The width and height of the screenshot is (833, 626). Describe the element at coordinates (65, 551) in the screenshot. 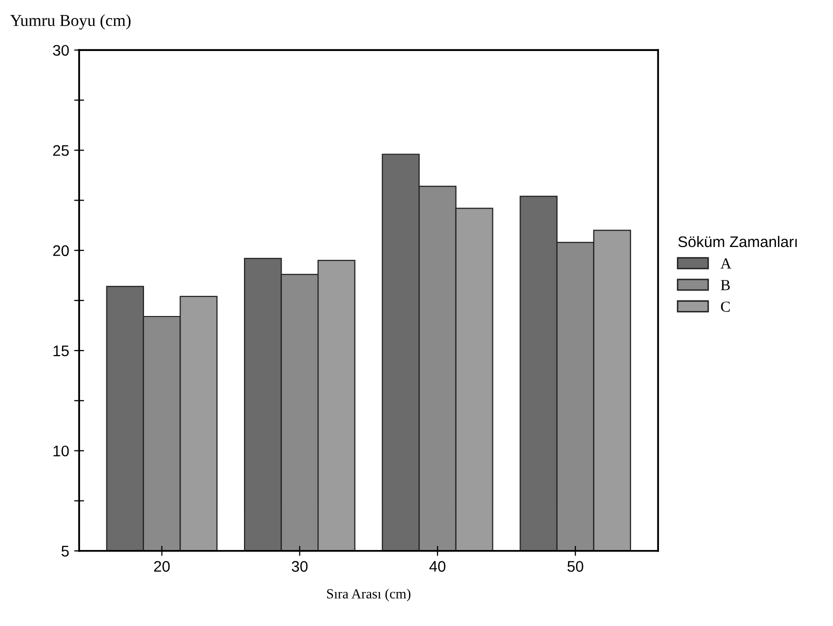

I see `y-tick-label: 5` at that location.